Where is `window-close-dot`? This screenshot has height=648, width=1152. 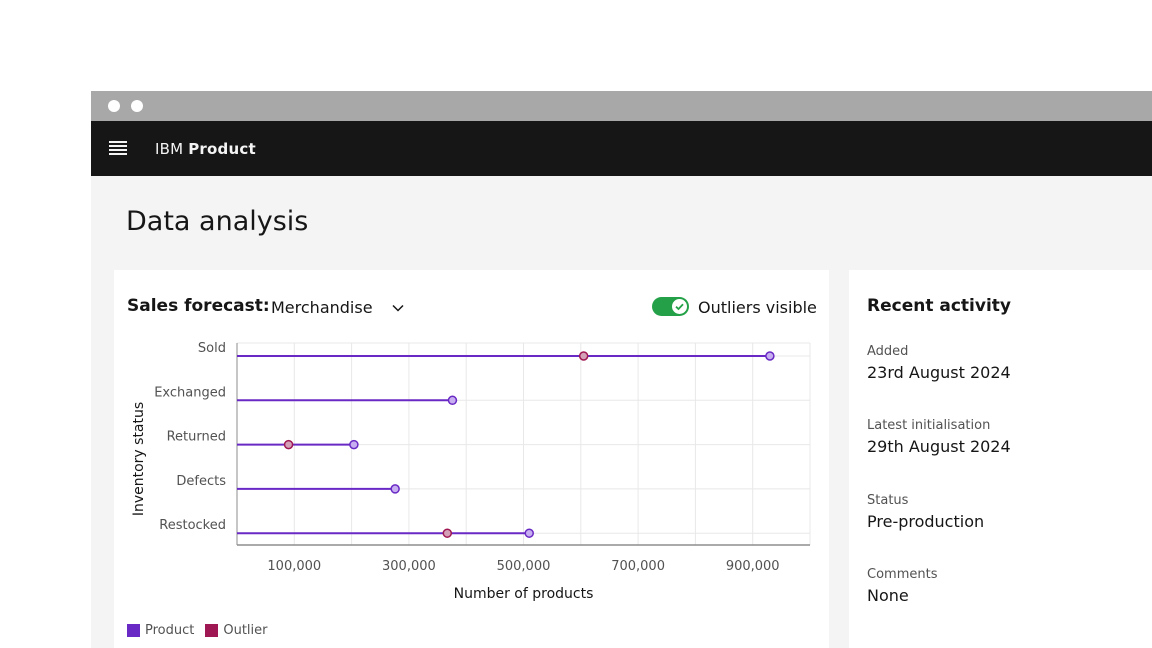
window-close-dot is located at coordinates (114, 106).